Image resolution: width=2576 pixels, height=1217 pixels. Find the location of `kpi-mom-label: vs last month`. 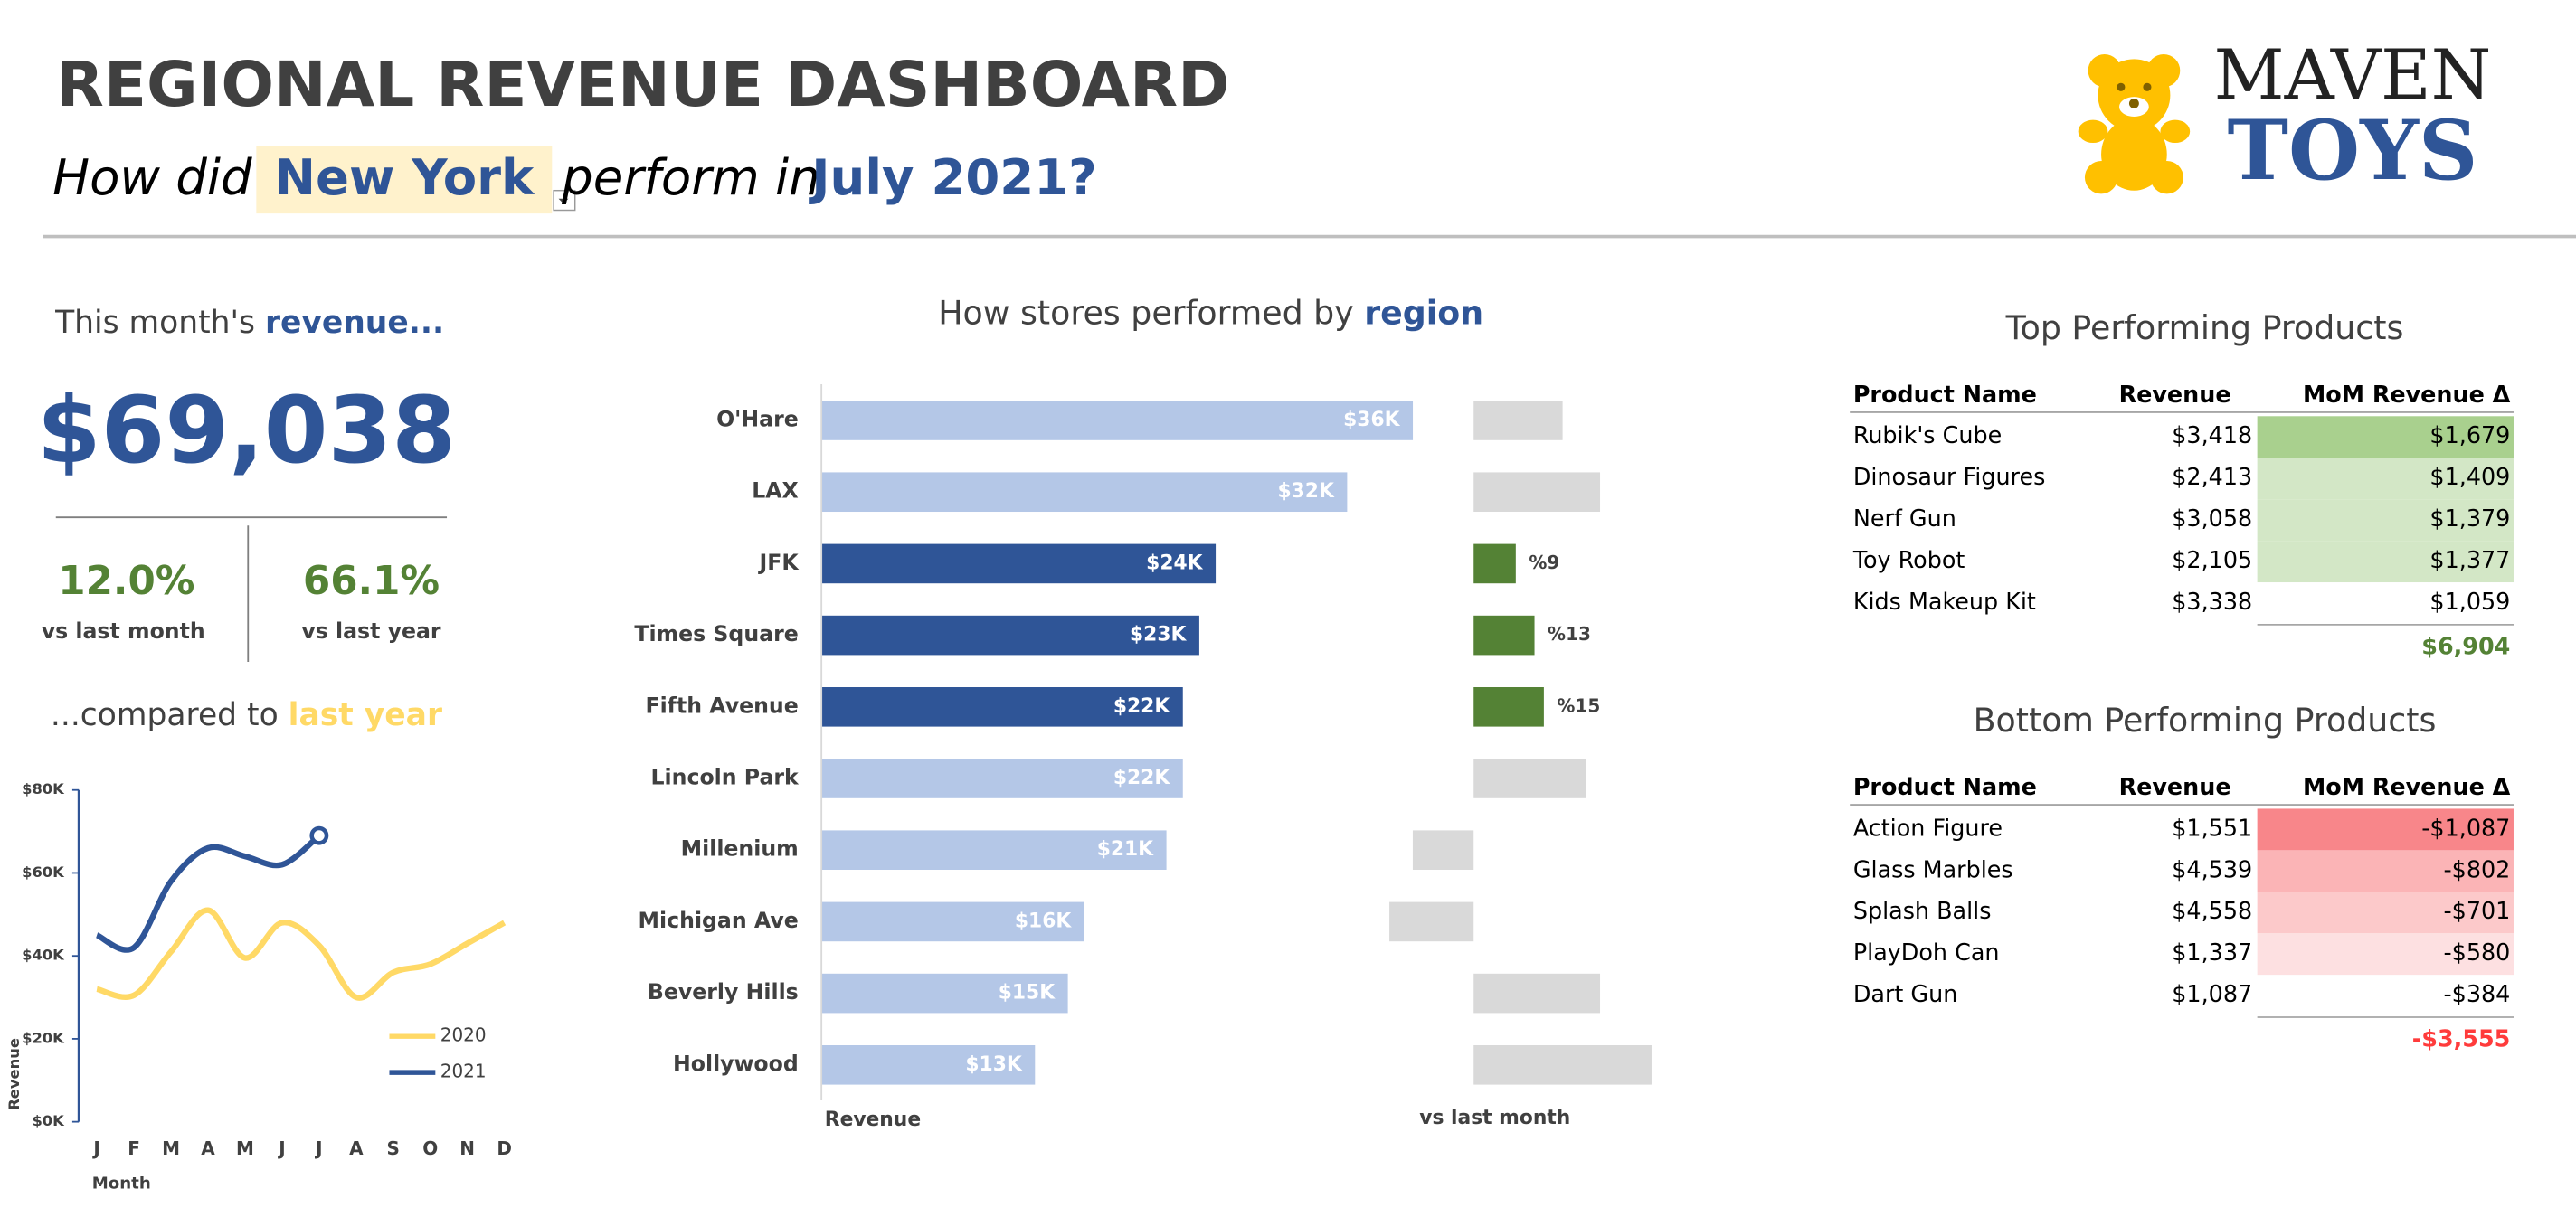

kpi-mom-label: vs last month is located at coordinates (124, 631).